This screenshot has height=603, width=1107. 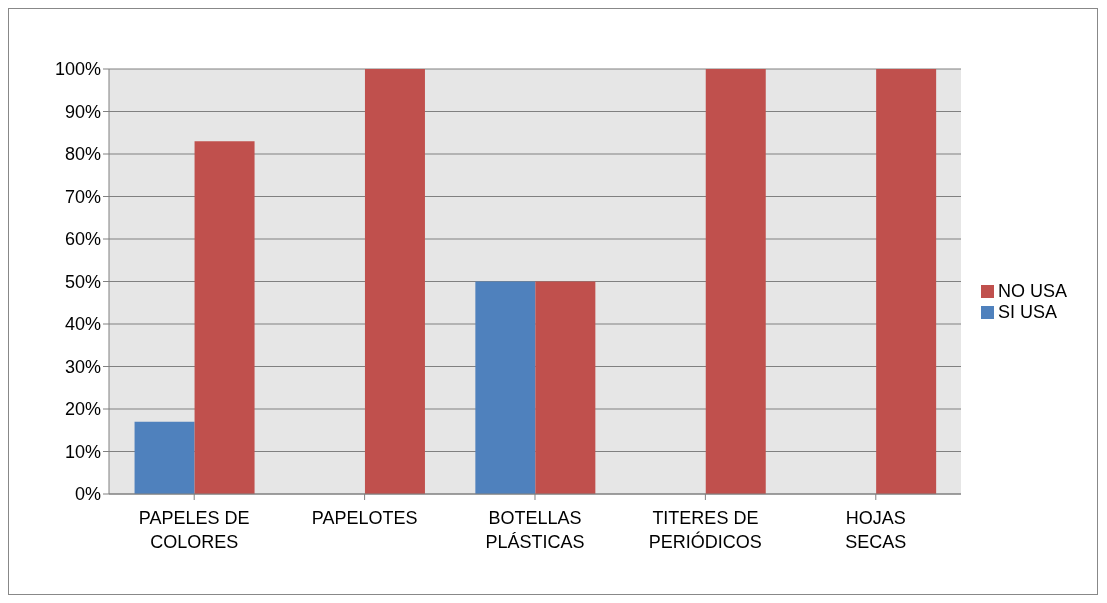 I want to click on y-tick-label: 80%, so click(x=82, y=154).